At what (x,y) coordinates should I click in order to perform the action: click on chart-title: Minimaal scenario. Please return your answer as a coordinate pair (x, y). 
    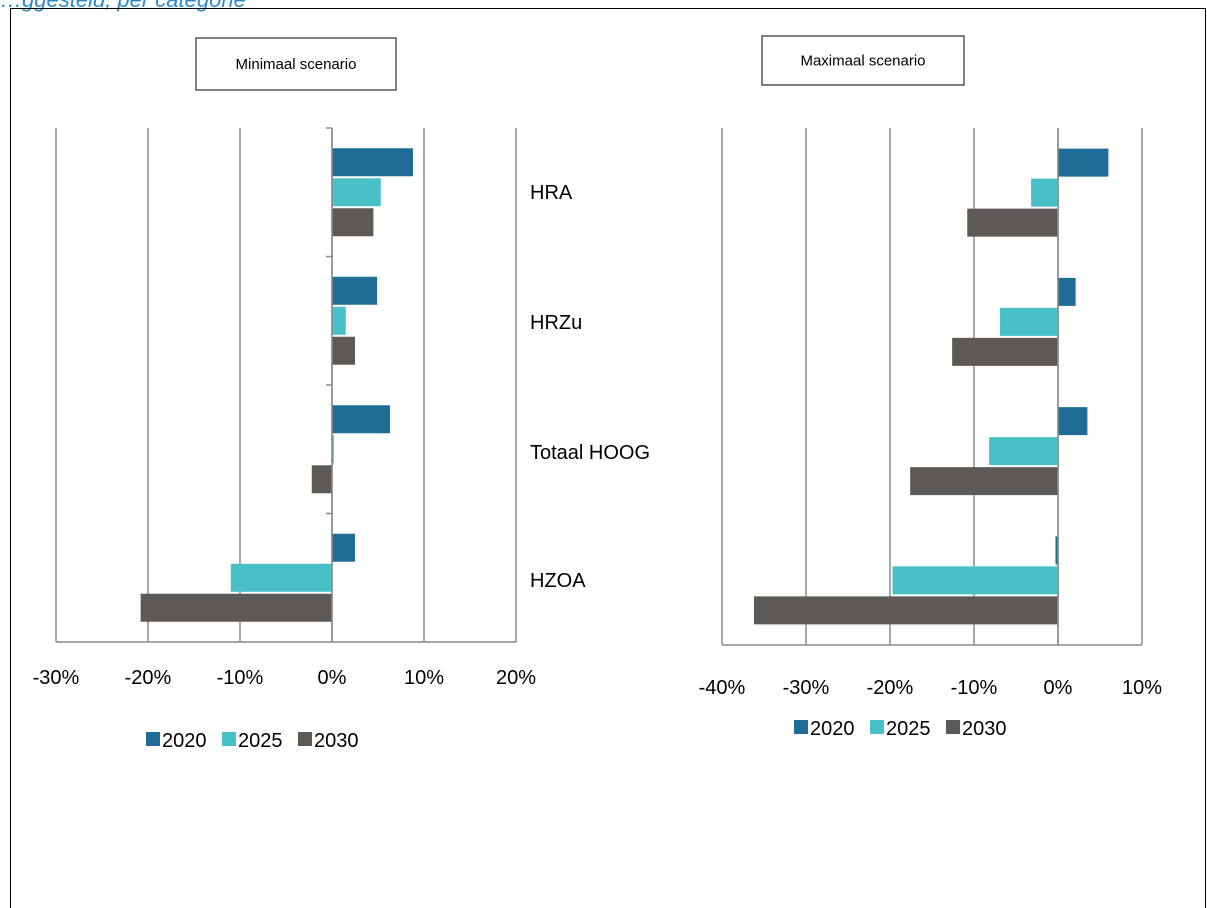
    Looking at the image, I should click on (296, 64).